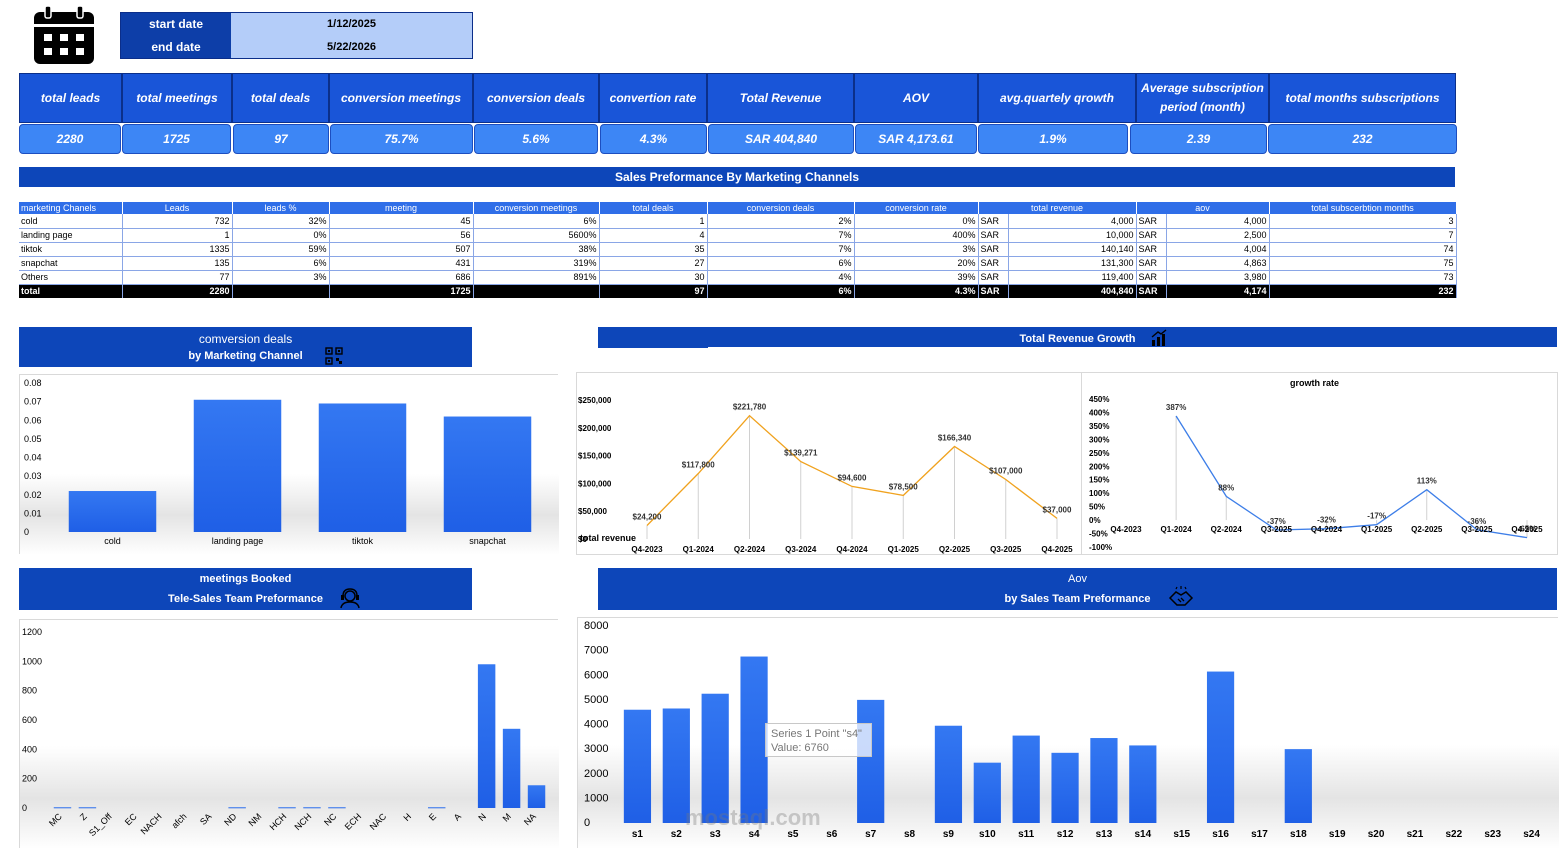 The width and height of the screenshot is (1561, 851). Describe the element at coordinates (653, 277) in the screenshot. I see `table-cell: 30` at that location.